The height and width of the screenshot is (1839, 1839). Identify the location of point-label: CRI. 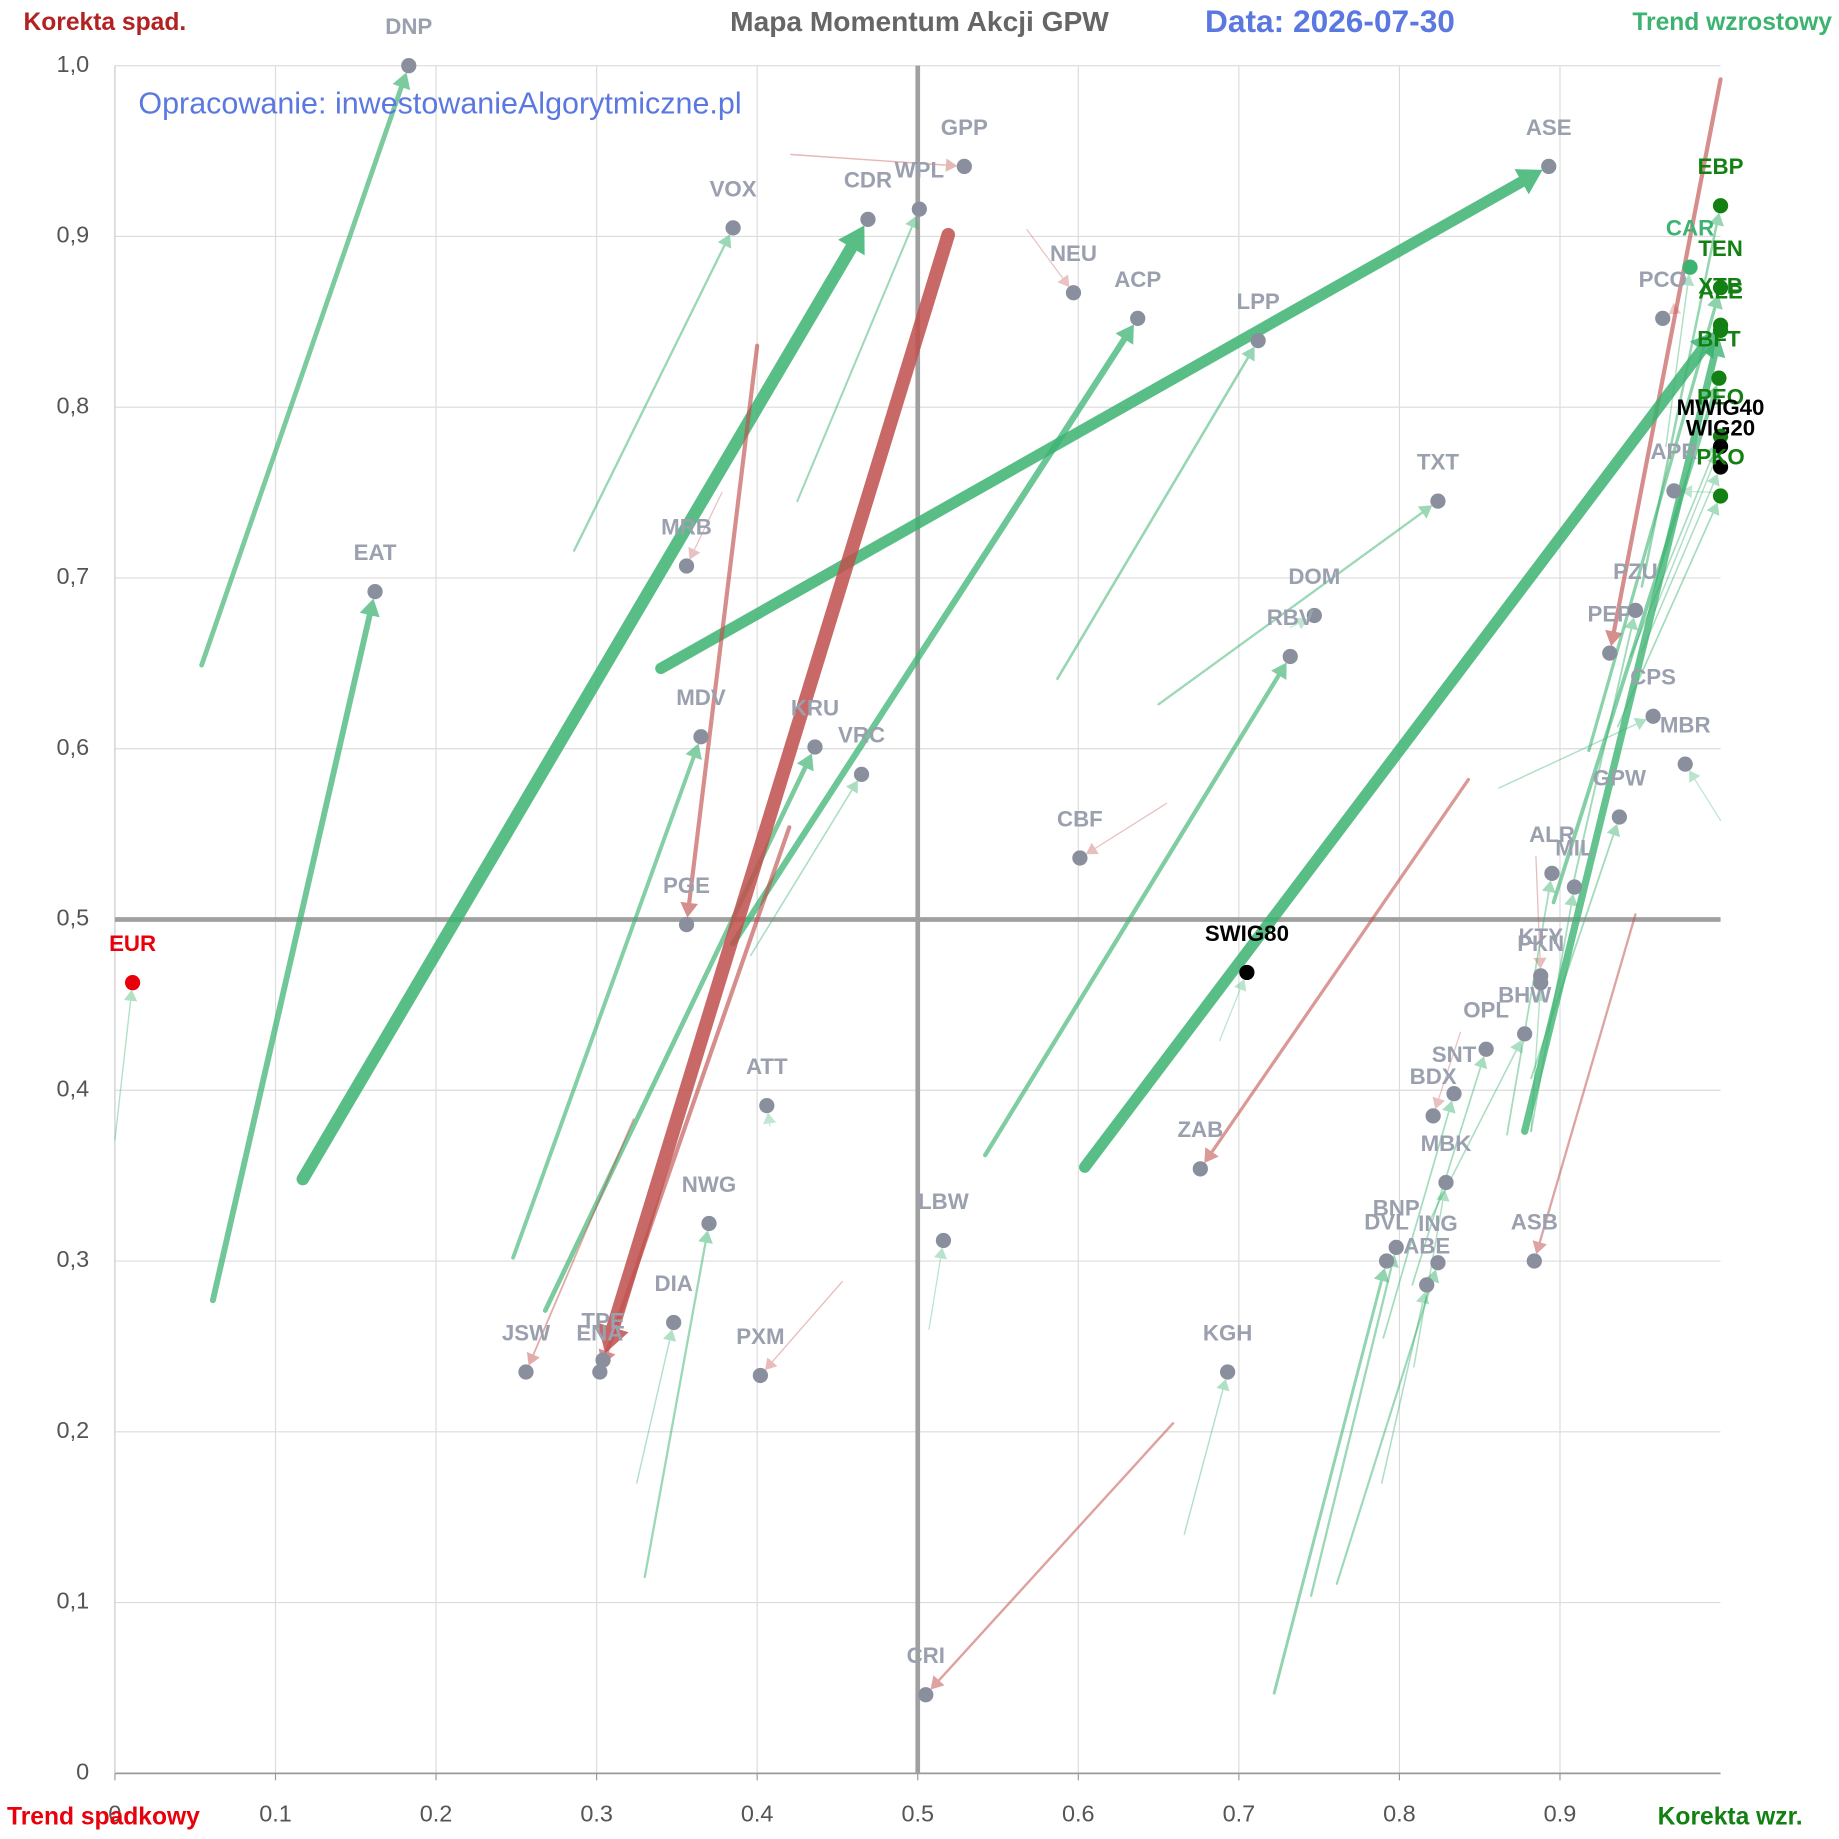
(926, 1655).